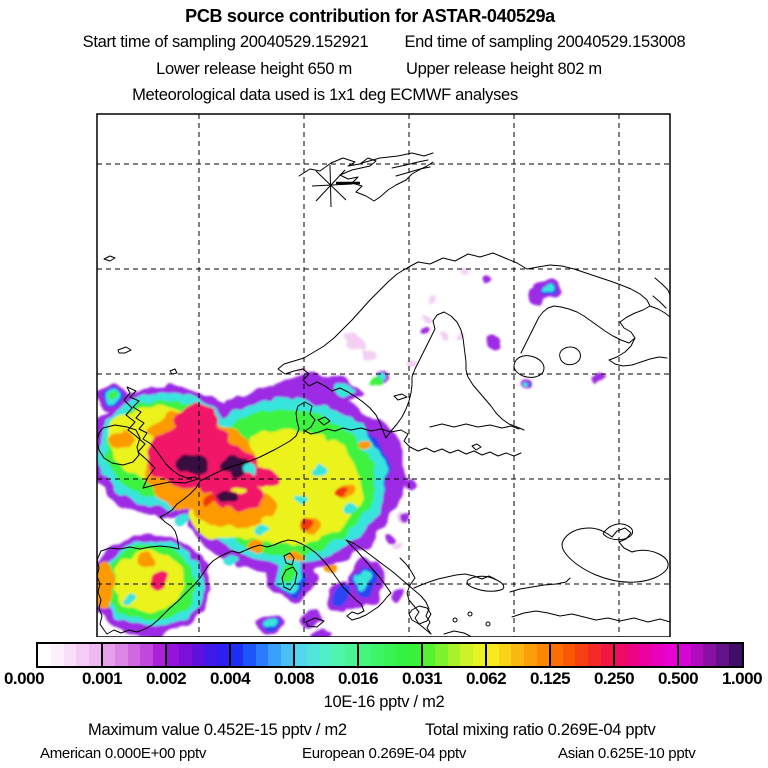  What do you see at coordinates (545, 42) in the screenshot?
I see `end-time-label: End time of sampling 20040529.153008` at bounding box center [545, 42].